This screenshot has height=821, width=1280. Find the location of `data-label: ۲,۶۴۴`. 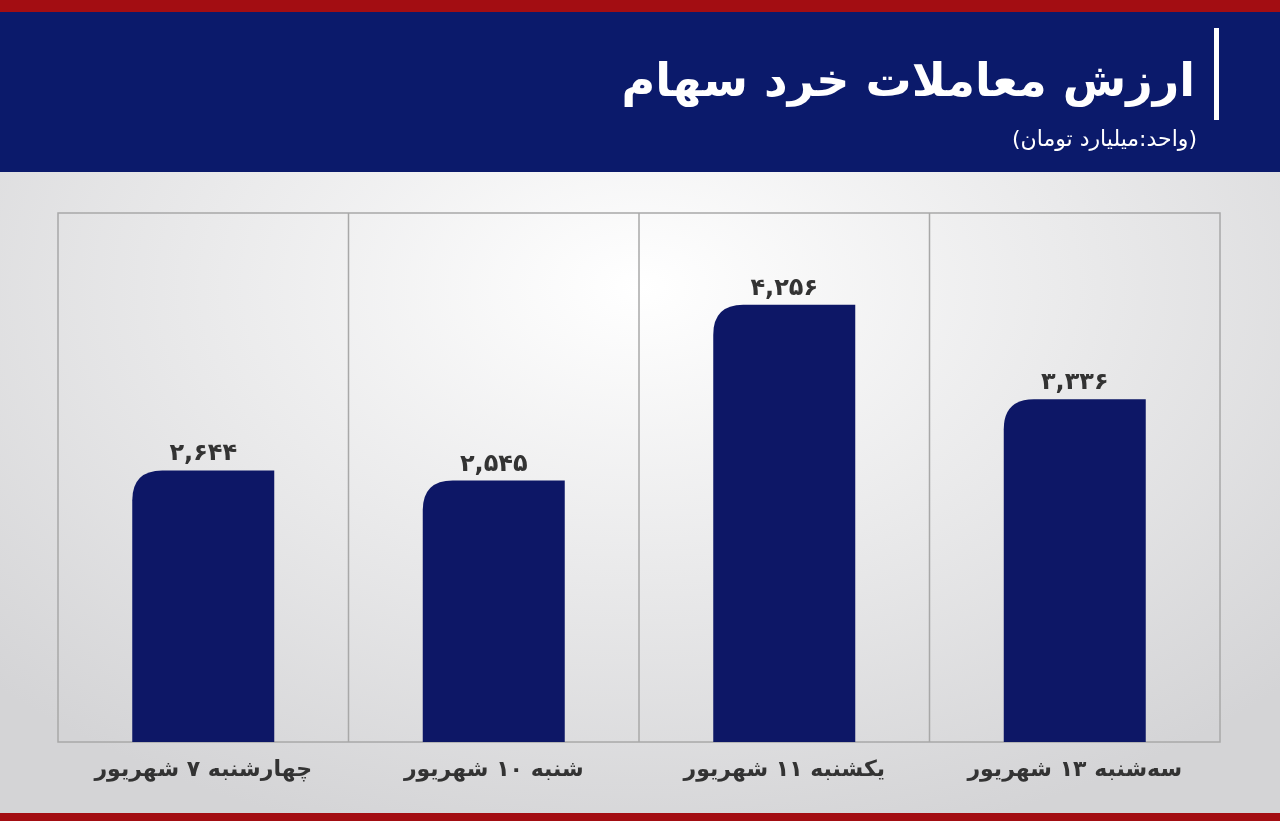

data-label: ۲,۶۴۴ is located at coordinates (203, 452).